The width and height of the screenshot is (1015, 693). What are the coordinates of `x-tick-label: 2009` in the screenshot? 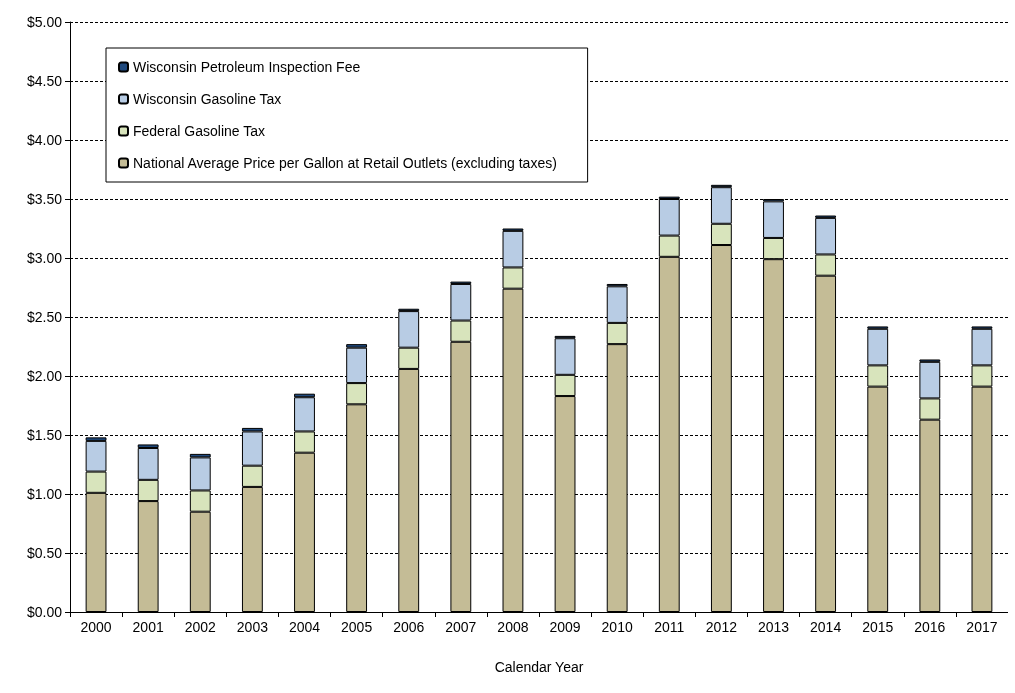 It's located at (565, 627).